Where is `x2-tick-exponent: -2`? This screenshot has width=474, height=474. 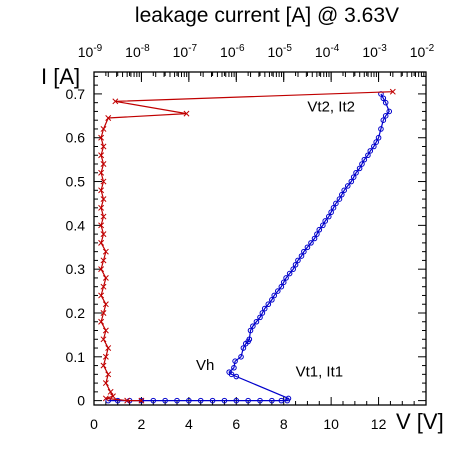
x2-tick-exponent: -2 is located at coordinates (429, 48).